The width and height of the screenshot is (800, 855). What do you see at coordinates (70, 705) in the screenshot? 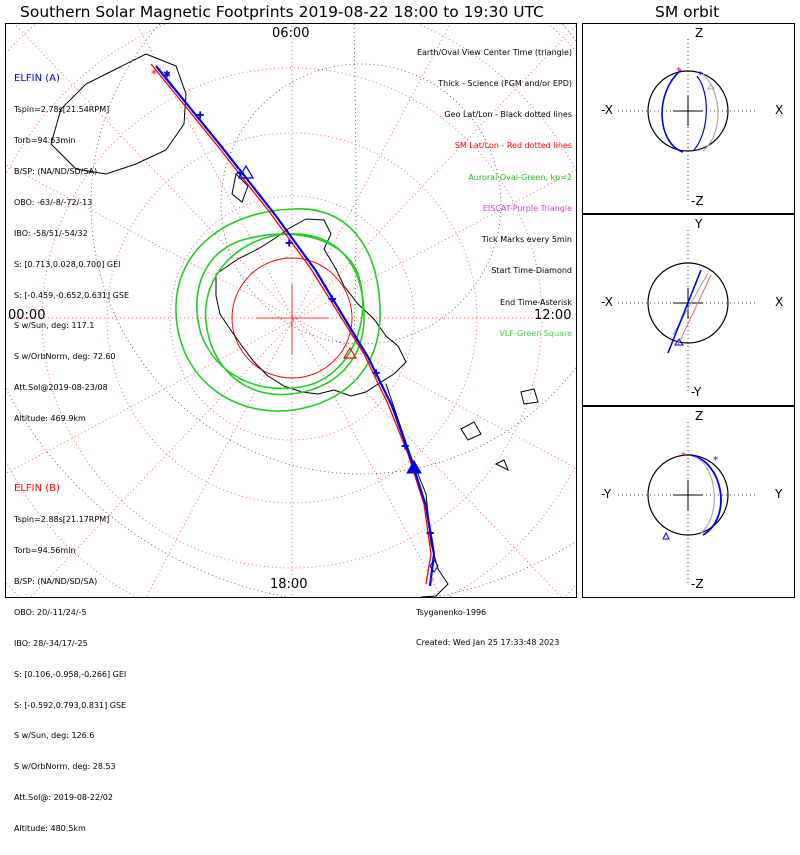
I see `elfin-b-line: S: [-0.592,0.793,0.831] GSE` at bounding box center [70, 705].